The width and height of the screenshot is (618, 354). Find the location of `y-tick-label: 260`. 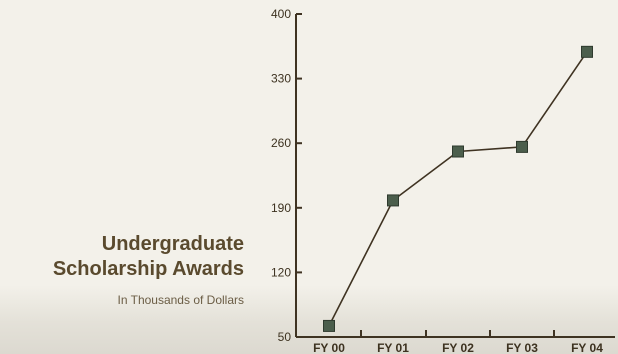

y-tick-label: 260 is located at coordinates (281, 143).